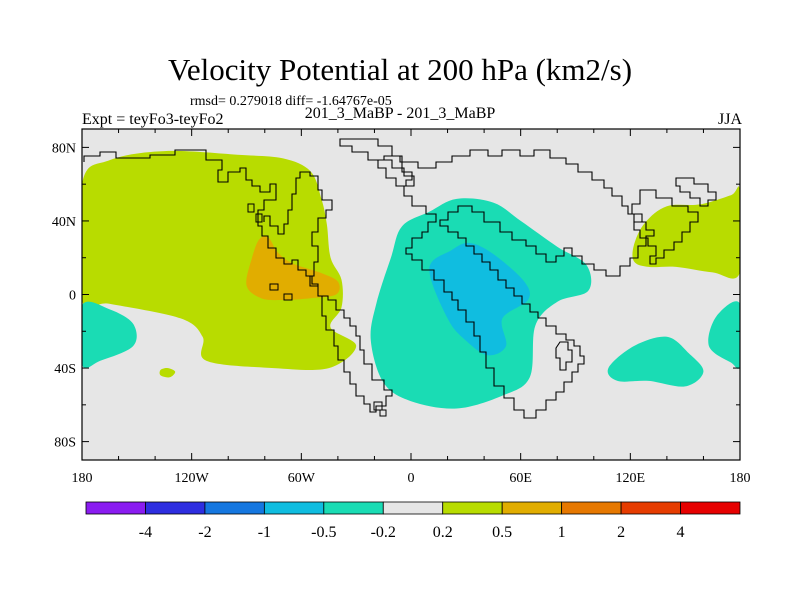  Describe the element at coordinates (167, 373) in the screenshot. I see `region-positive-blob-south-pacific` at that location.